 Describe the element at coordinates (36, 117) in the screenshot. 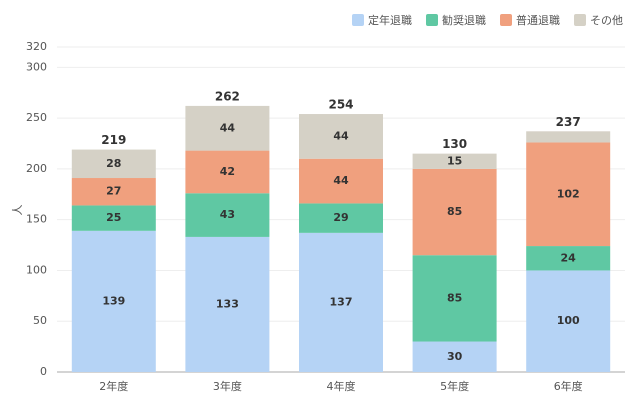

I see `y-tick-label: 250` at that location.